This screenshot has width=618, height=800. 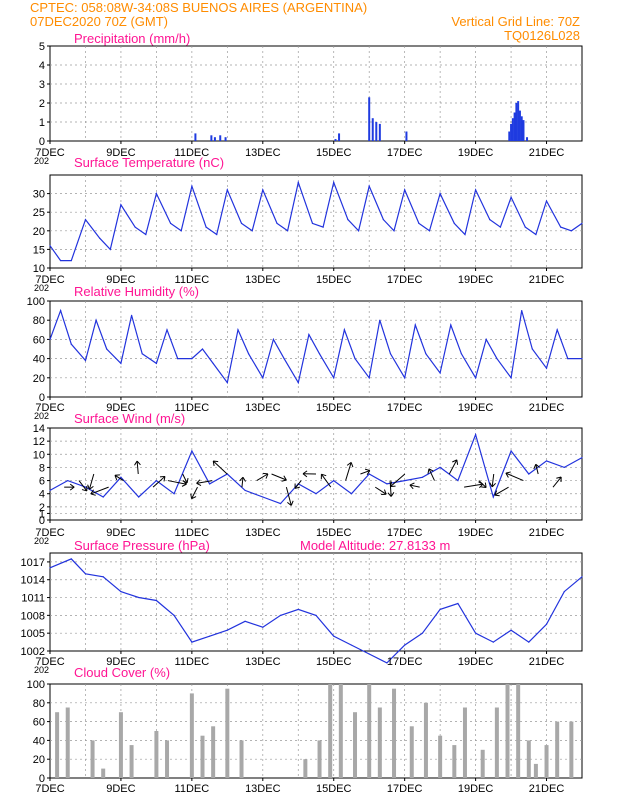 What do you see at coordinates (375, 545) in the screenshot?
I see `pressure-annotation: Model Altitude: 27.8133 m` at bounding box center [375, 545].